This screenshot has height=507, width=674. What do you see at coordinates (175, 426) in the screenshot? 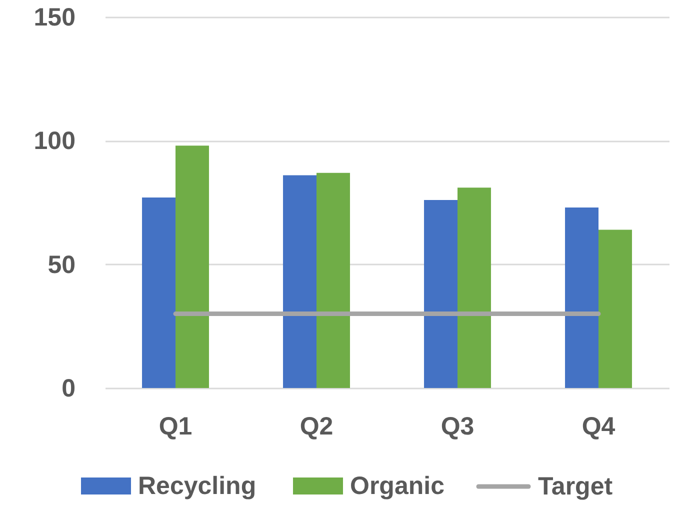
I see `x-tick-label: Q1` at bounding box center [175, 426].